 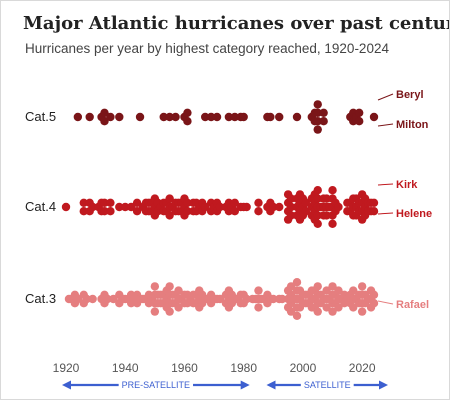 I want to click on category-label: Cat.3, so click(x=40, y=298).